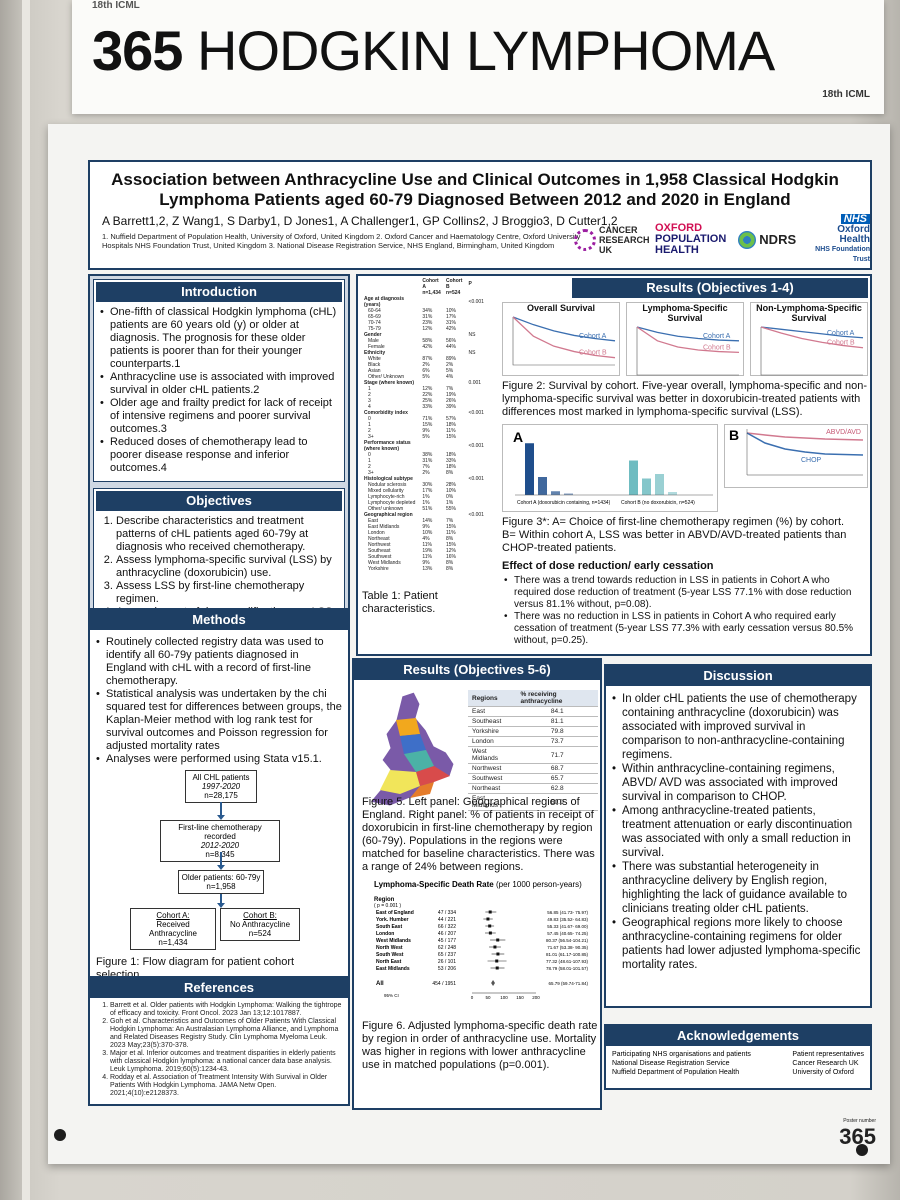 Image resolution: width=900 pixels, height=1200 pixels. I want to click on table1-row: London 10% 11%, so click(424, 533).